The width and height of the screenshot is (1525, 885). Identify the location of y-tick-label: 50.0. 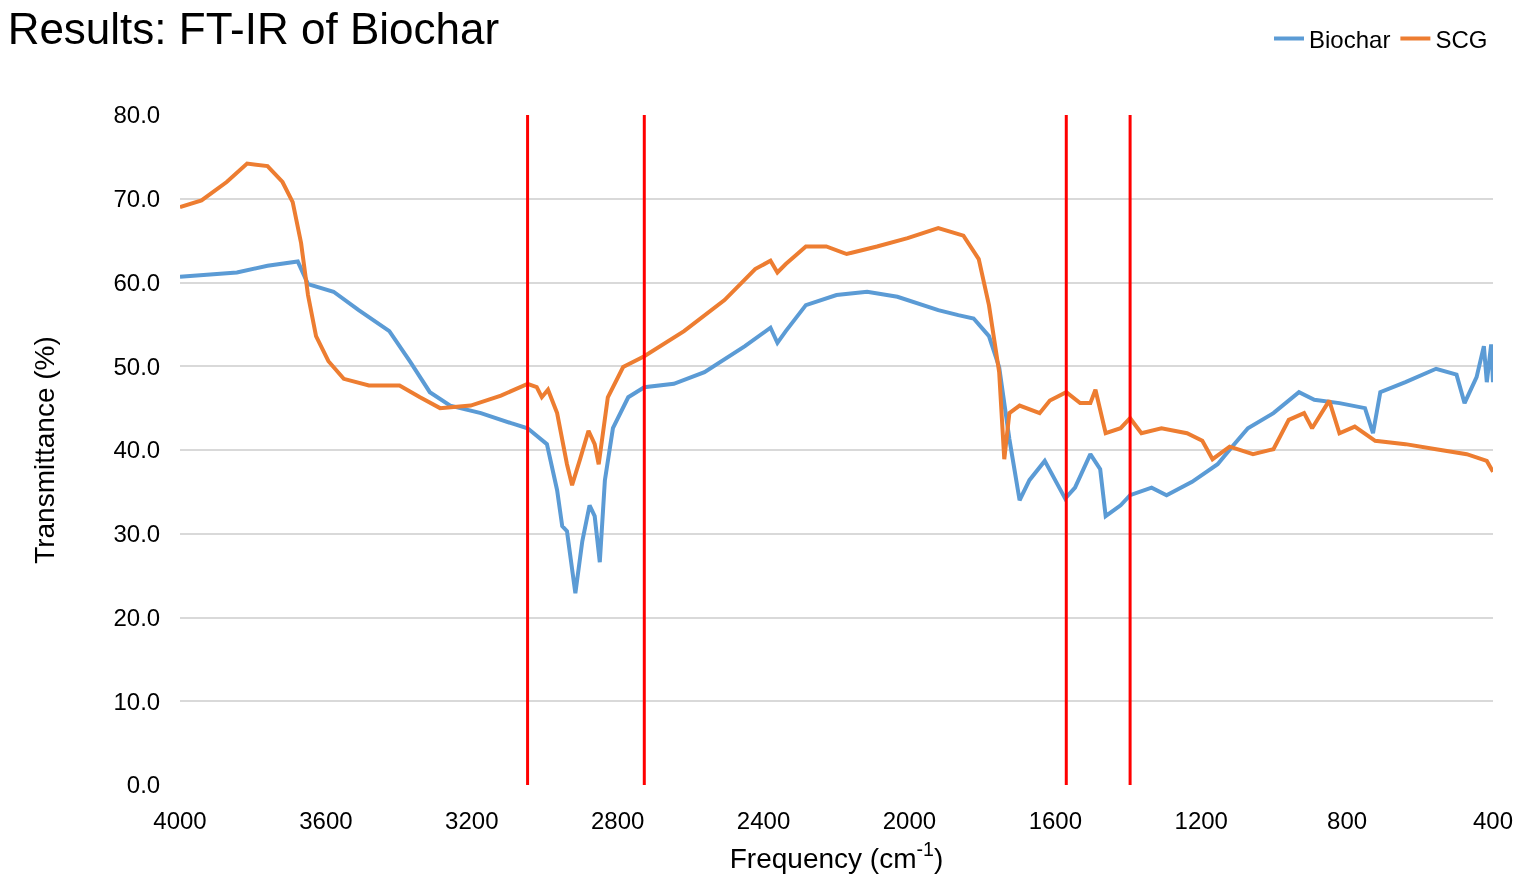
(137, 366).